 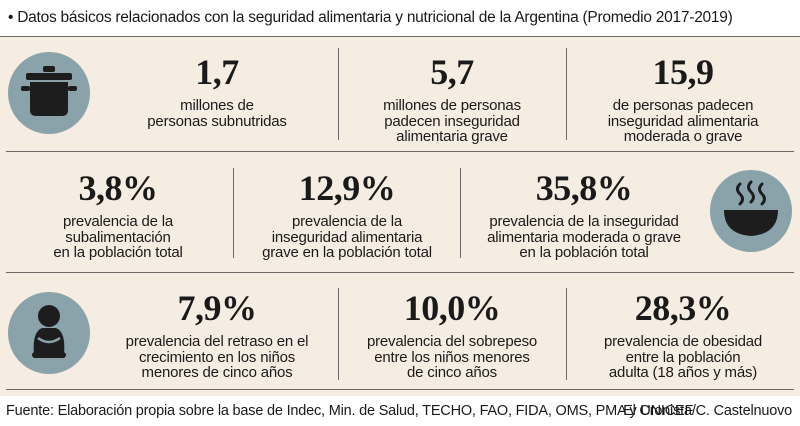 What do you see at coordinates (217, 113) in the screenshot?
I see `stat-description: millones de personas subnutridas` at bounding box center [217, 113].